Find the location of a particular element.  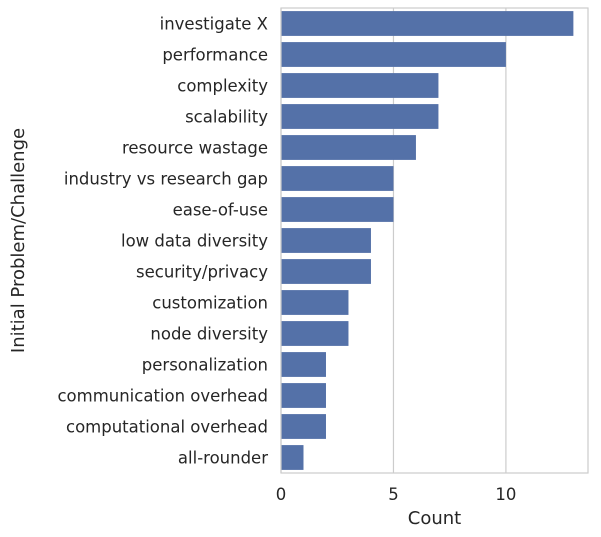

x-tick-label: 0 is located at coordinates (281, 494).